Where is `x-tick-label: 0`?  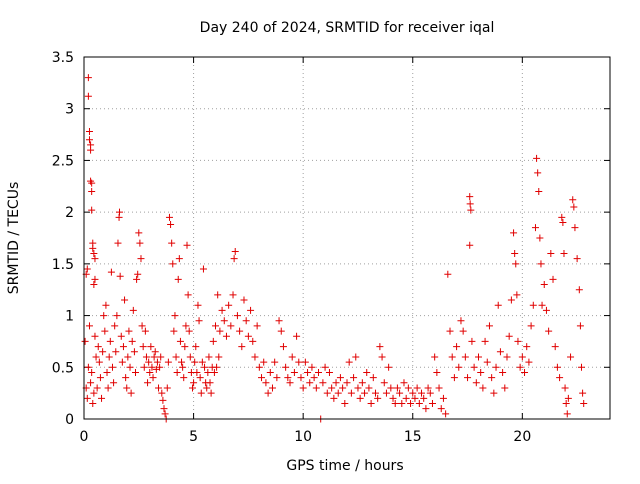
x-tick-label: 0 is located at coordinates (84, 437).